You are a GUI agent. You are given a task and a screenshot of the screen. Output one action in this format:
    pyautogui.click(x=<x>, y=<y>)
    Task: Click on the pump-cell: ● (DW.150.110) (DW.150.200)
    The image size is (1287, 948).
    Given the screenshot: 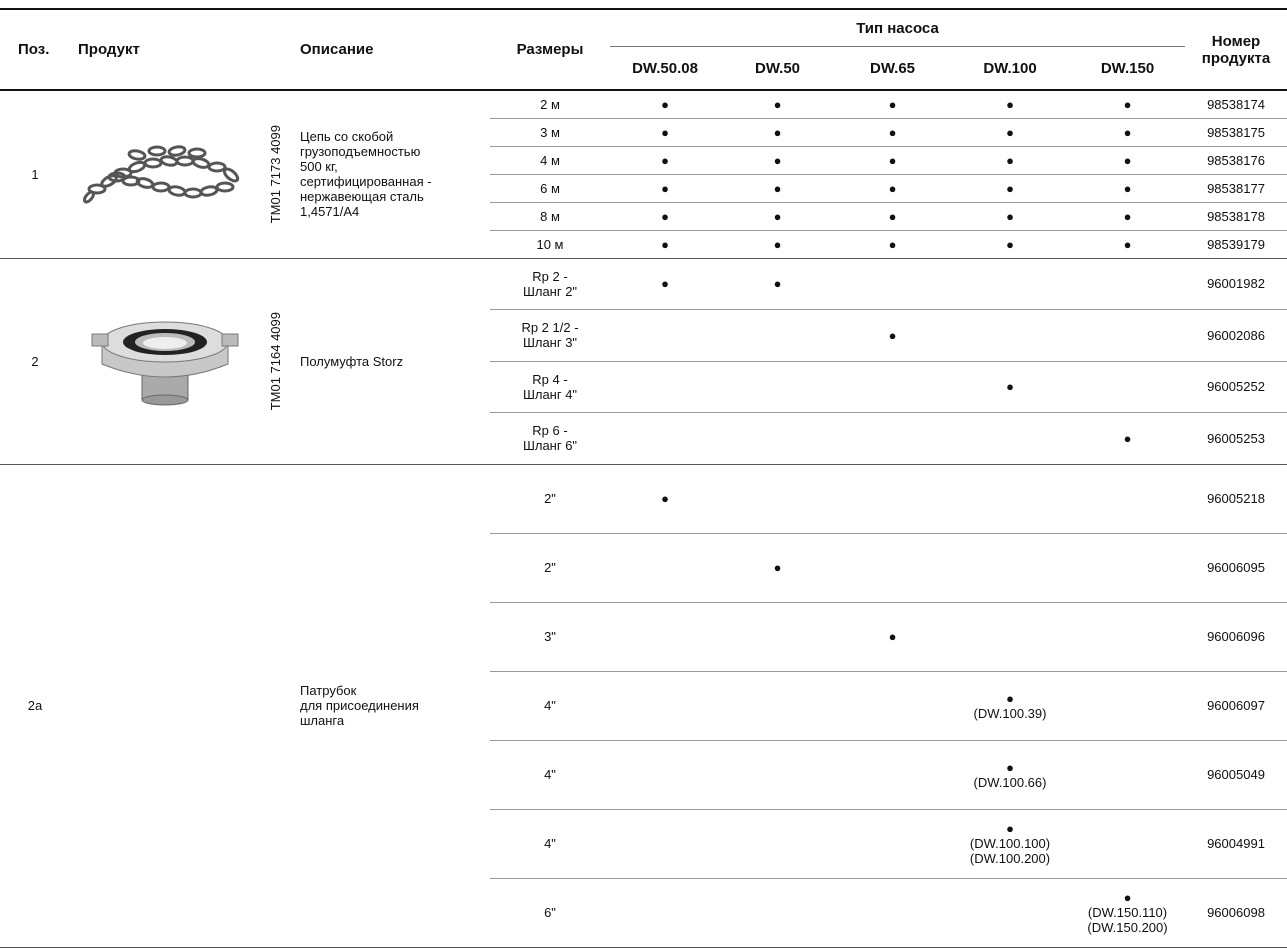 What is the action you would take?
    pyautogui.click(x=1127, y=913)
    